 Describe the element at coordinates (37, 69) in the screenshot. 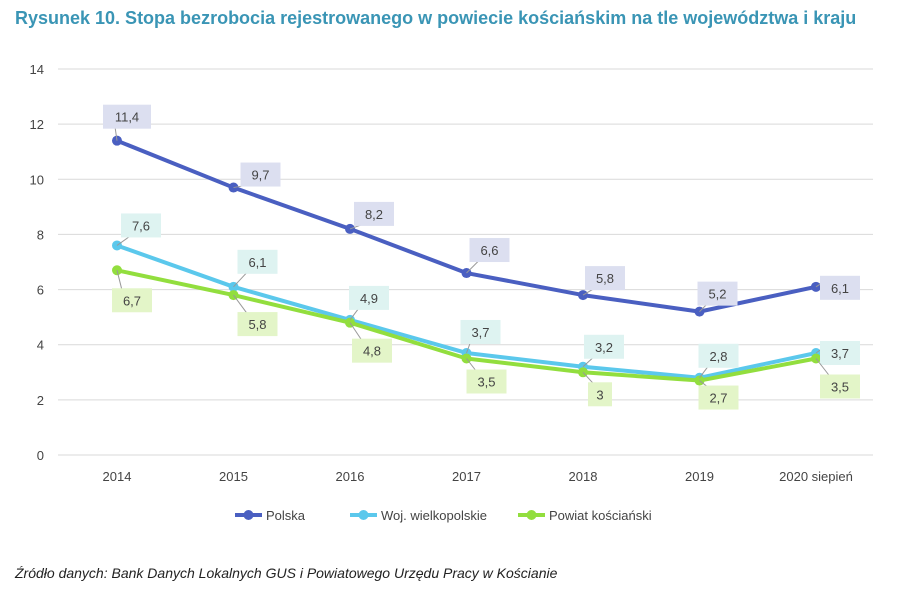

I see `y-tick-label: 14` at that location.